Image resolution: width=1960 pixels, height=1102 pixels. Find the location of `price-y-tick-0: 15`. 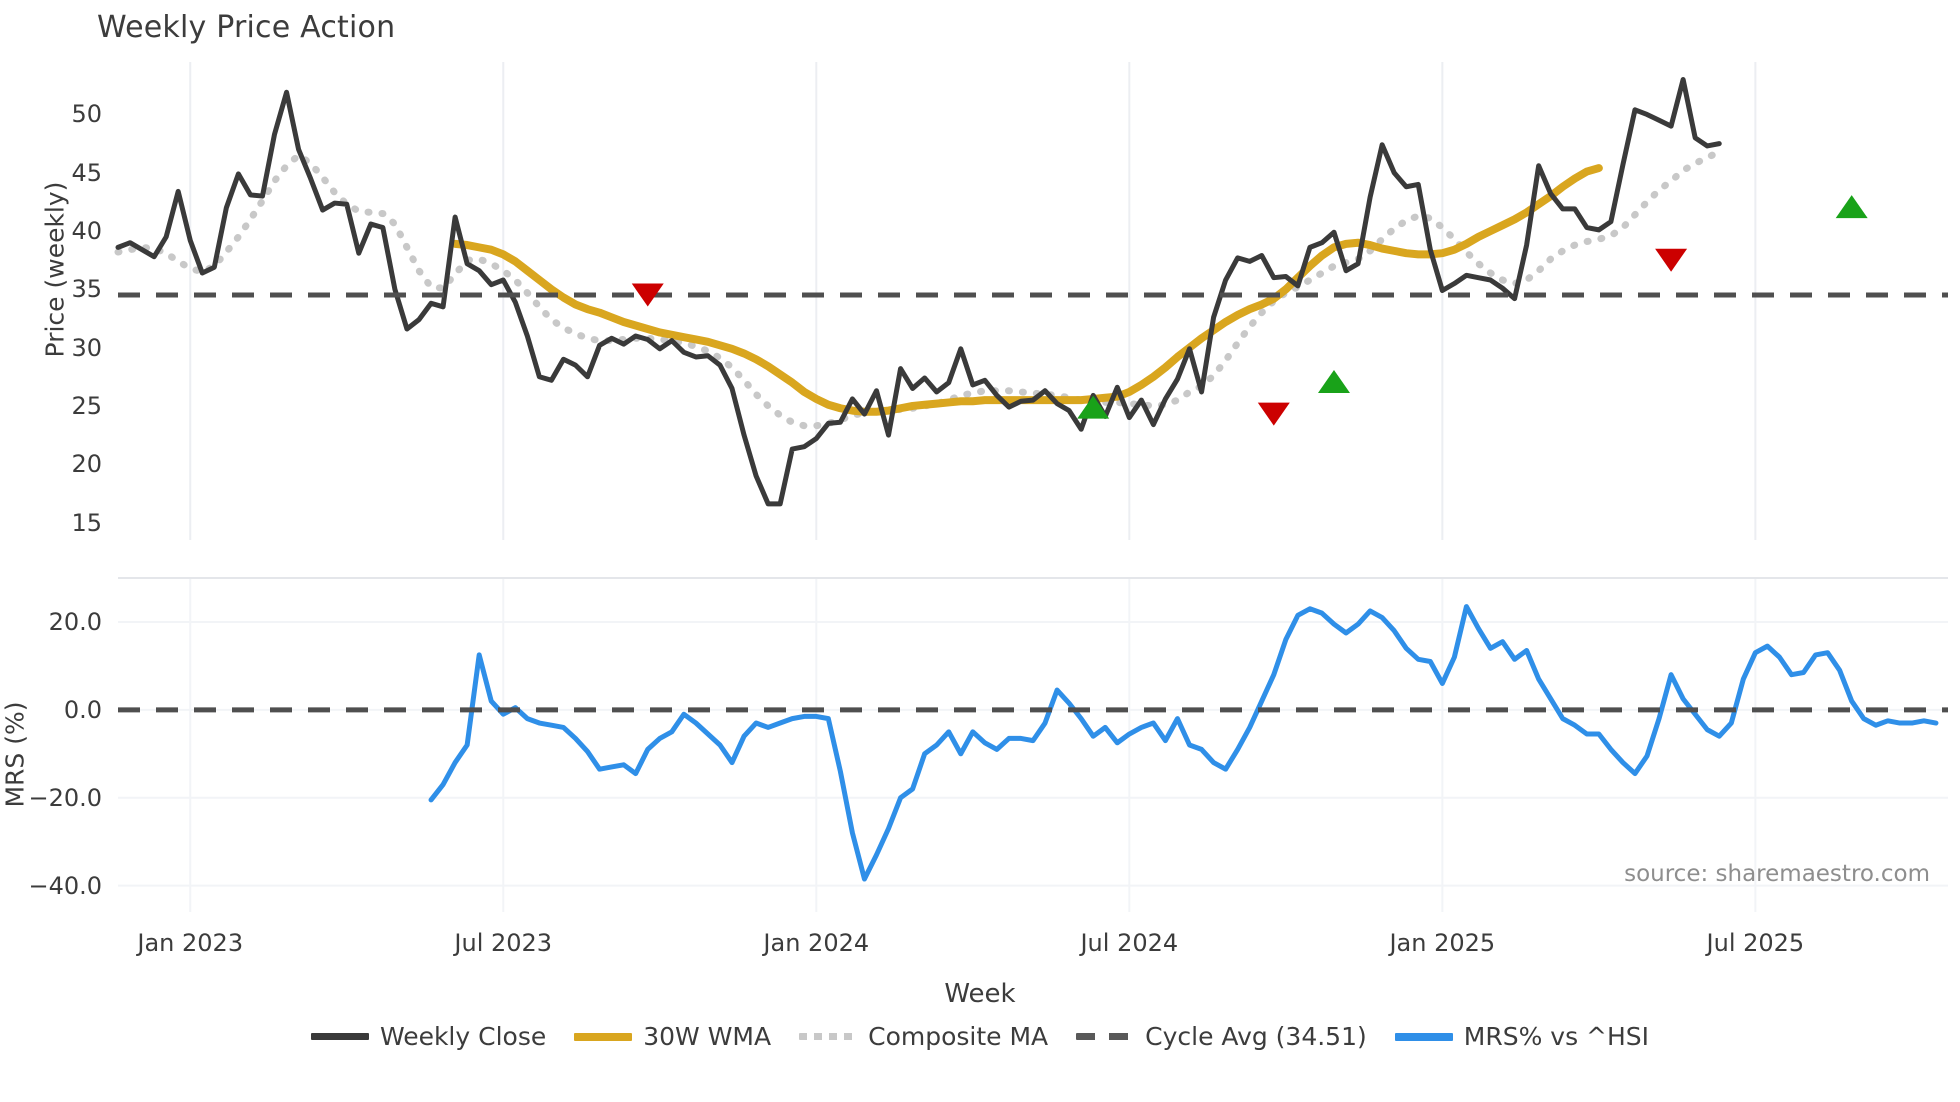

price-y-tick-0: 15 is located at coordinates (86, 522).